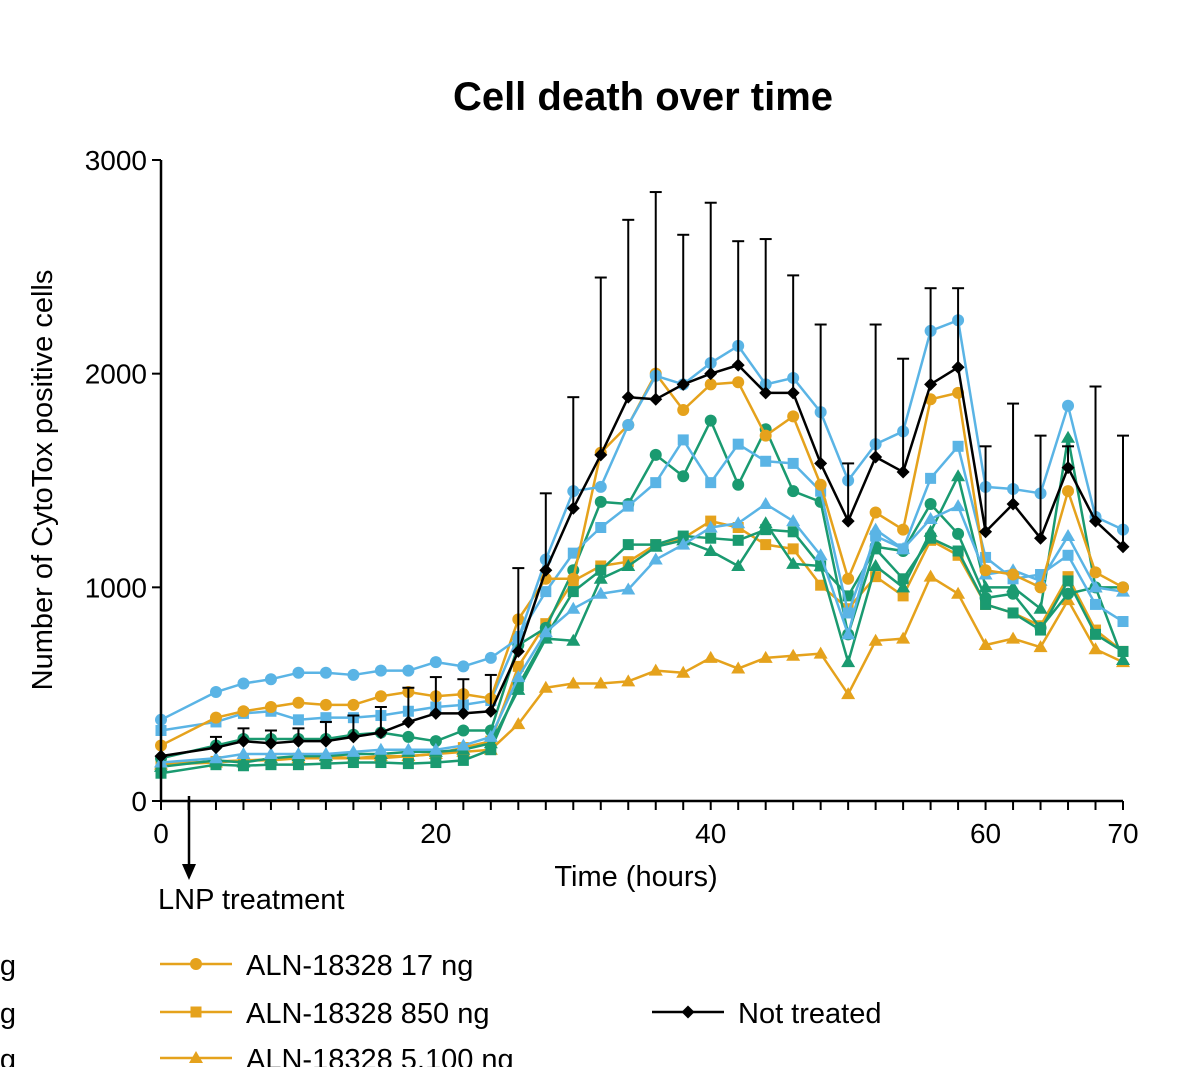 This screenshot has width=1183, height=1067. What do you see at coordinates (196, 964) in the screenshot?
I see `legend-swatch-marker` at bounding box center [196, 964].